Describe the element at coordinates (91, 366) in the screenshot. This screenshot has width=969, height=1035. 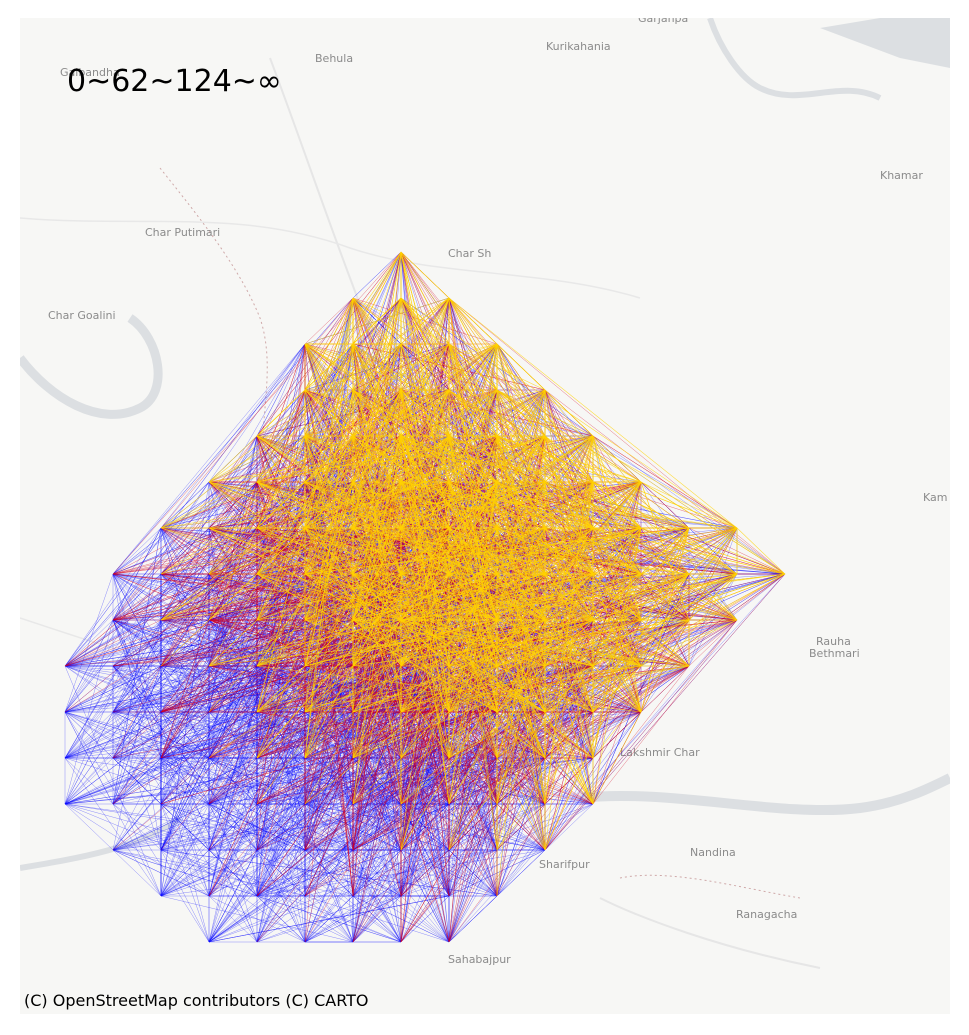
I see `river-left` at that location.